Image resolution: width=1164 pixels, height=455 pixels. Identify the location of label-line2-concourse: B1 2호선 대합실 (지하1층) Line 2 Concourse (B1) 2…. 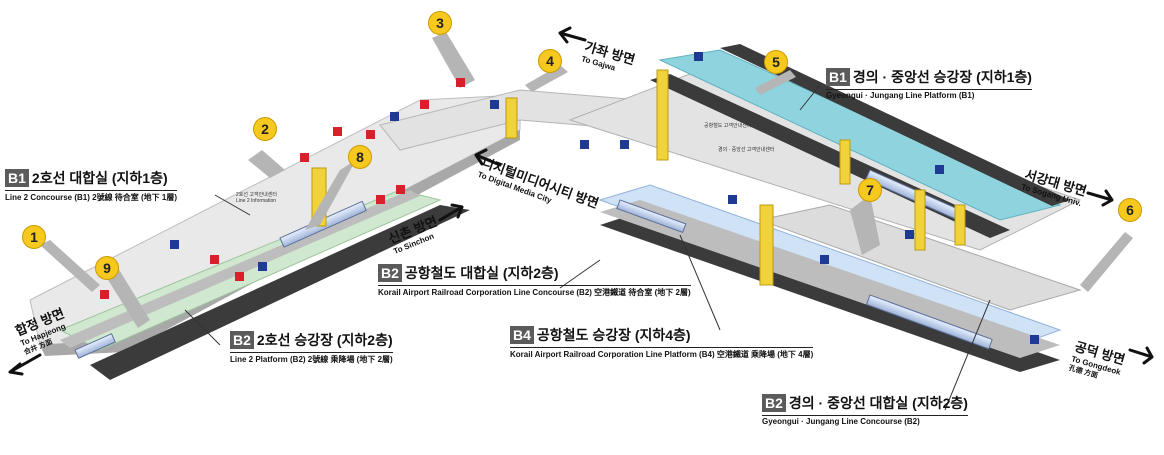
(91, 185).